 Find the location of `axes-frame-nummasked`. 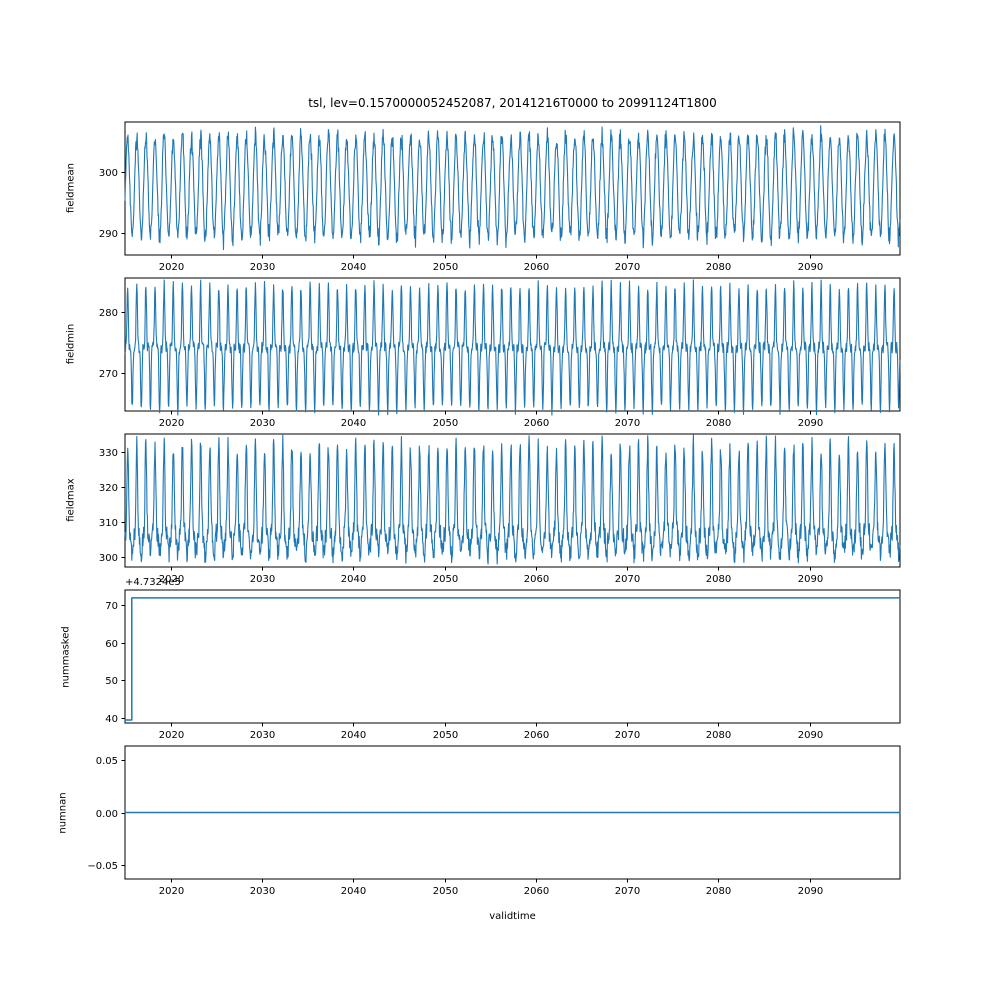

axes-frame-nummasked is located at coordinates (512, 656).